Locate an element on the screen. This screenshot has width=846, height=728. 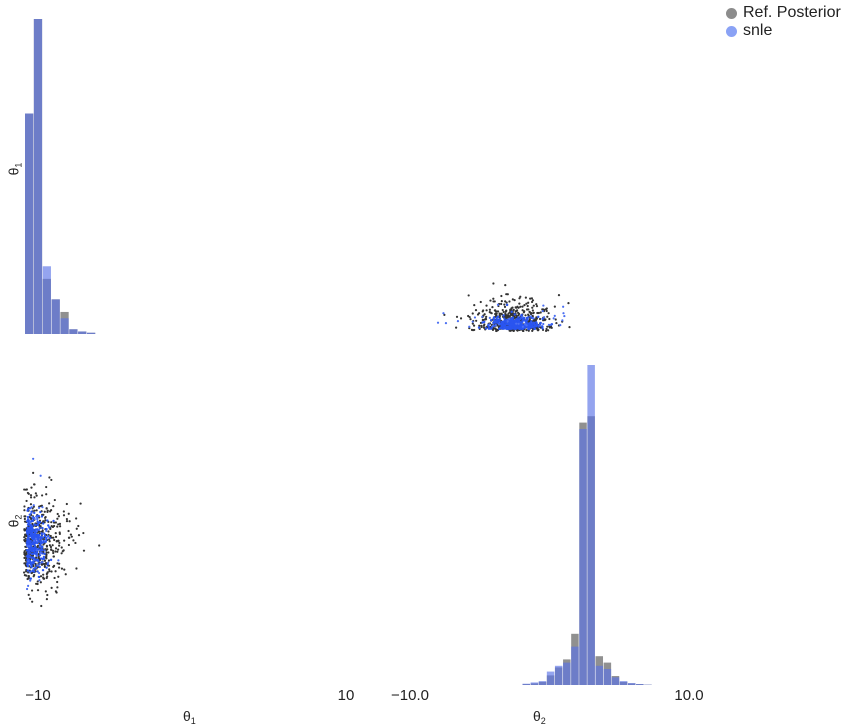
scatter-theta1-vs-theta2-lower is located at coordinates (61, 532).